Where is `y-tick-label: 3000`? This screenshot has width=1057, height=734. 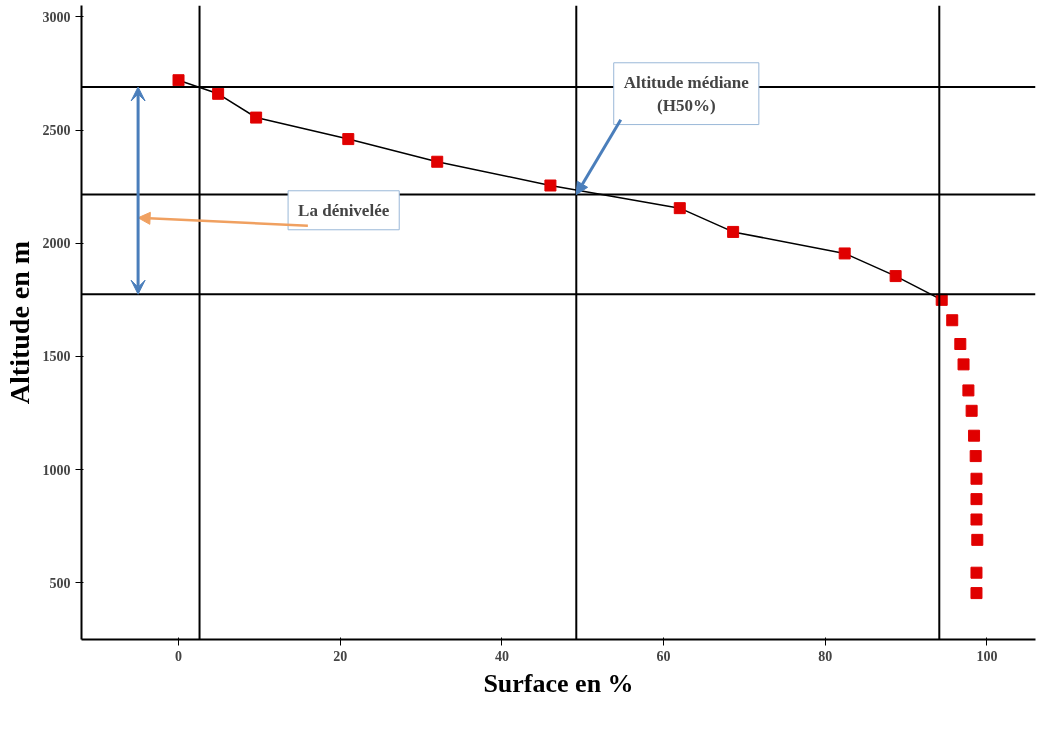 y-tick-label: 3000 is located at coordinates (56, 17).